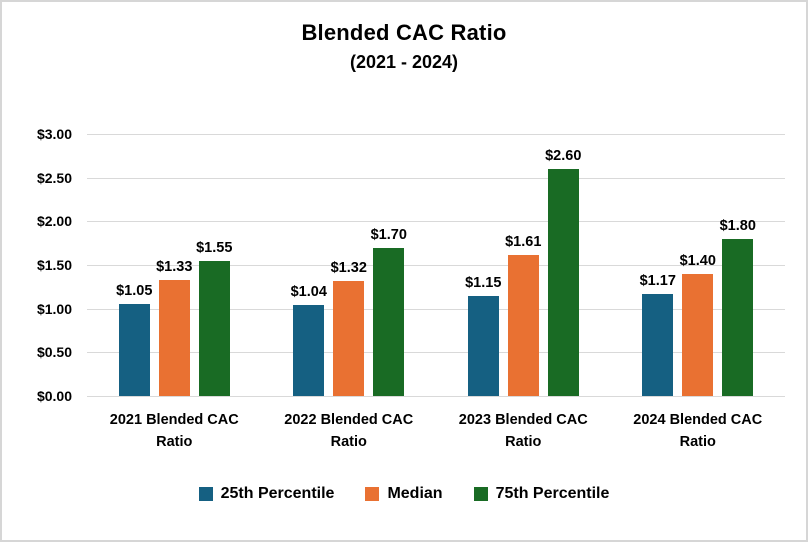  What do you see at coordinates (134, 339) in the screenshot?
I see `bar-25th-percentile: $1.05` at bounding box center [134, 339].